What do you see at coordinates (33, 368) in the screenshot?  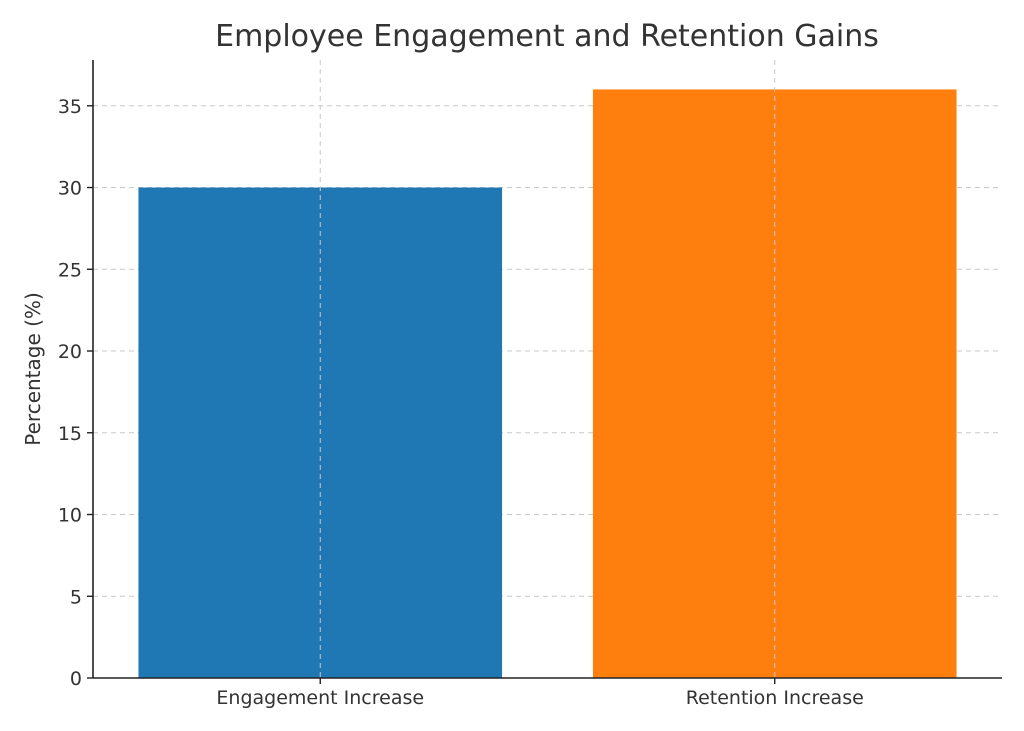 I see `y-axis-label: Percentage (%)` at bounding box center [33, 368].